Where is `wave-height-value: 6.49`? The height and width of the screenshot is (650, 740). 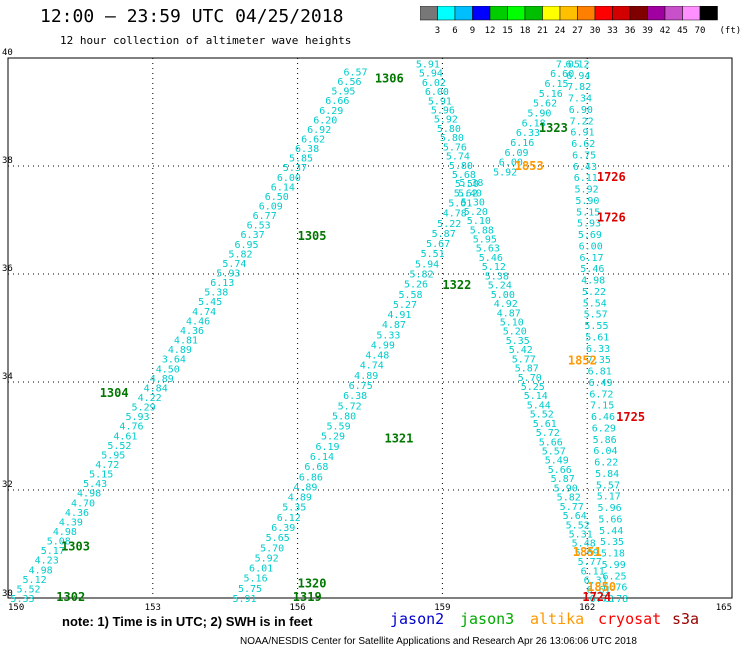 wave-height-value: 6.49 is located at coordinates (601, 383).